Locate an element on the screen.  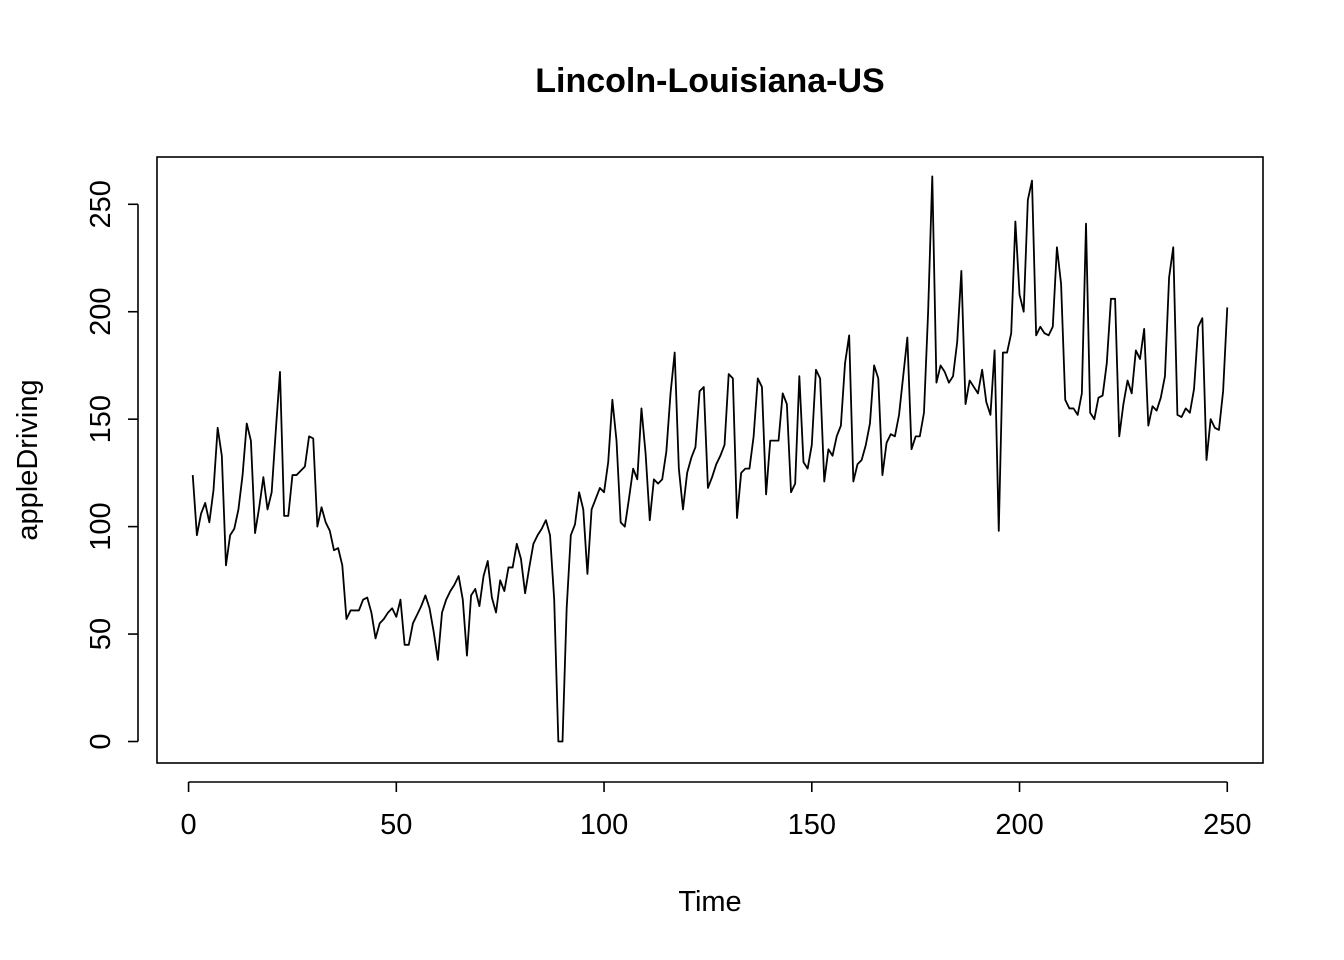
y-tick-label: 0 is located at coordinates (101, 741).